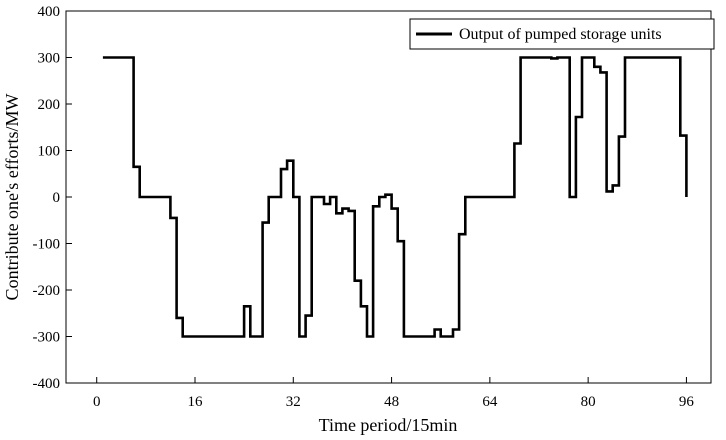 This screenshot has width=726, height=440. Describe the element at coordinates (49, 12) in the screenshot. I see `y-tick-label: 400` at that location.